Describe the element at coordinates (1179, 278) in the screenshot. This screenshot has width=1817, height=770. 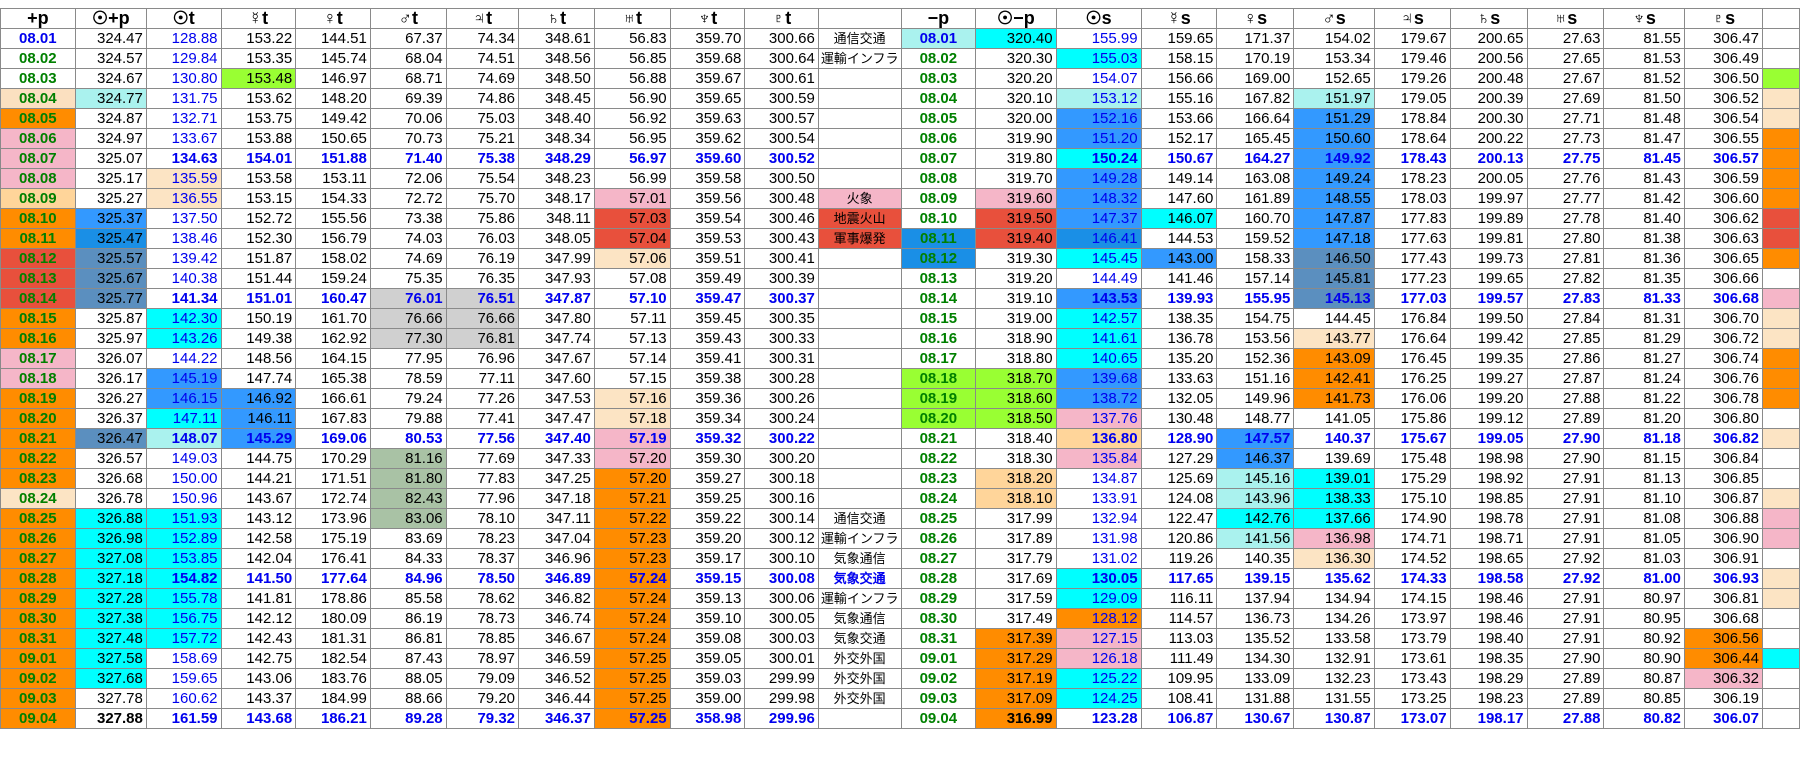
I see `cell: 141.46` at that location.